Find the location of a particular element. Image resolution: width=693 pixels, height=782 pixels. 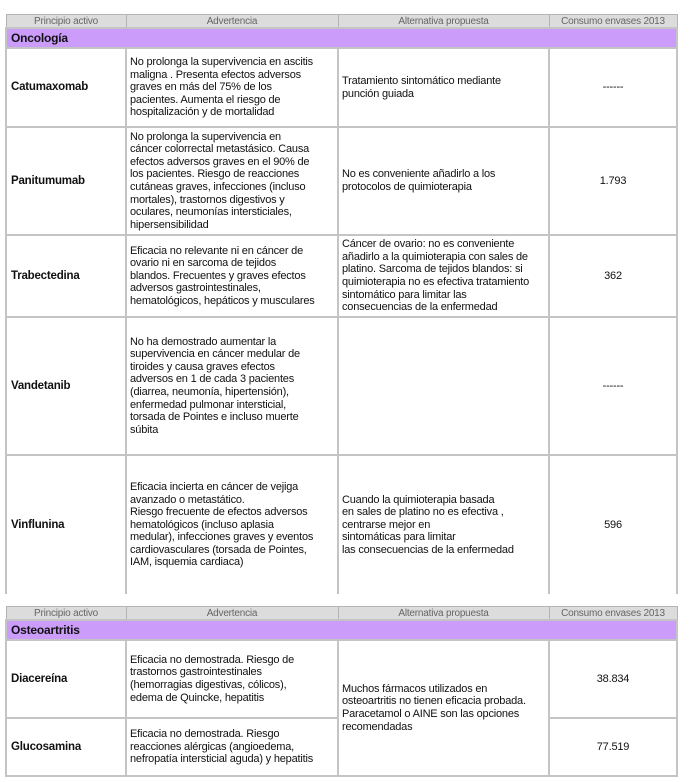

consumo-cell: 1.793 is located at coordinates (613, 181).